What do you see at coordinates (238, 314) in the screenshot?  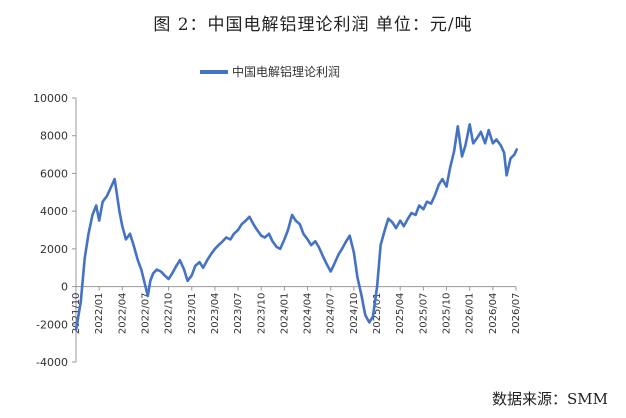 I see `x-tick-label: 2023/07` at bounding box center [238, 314].